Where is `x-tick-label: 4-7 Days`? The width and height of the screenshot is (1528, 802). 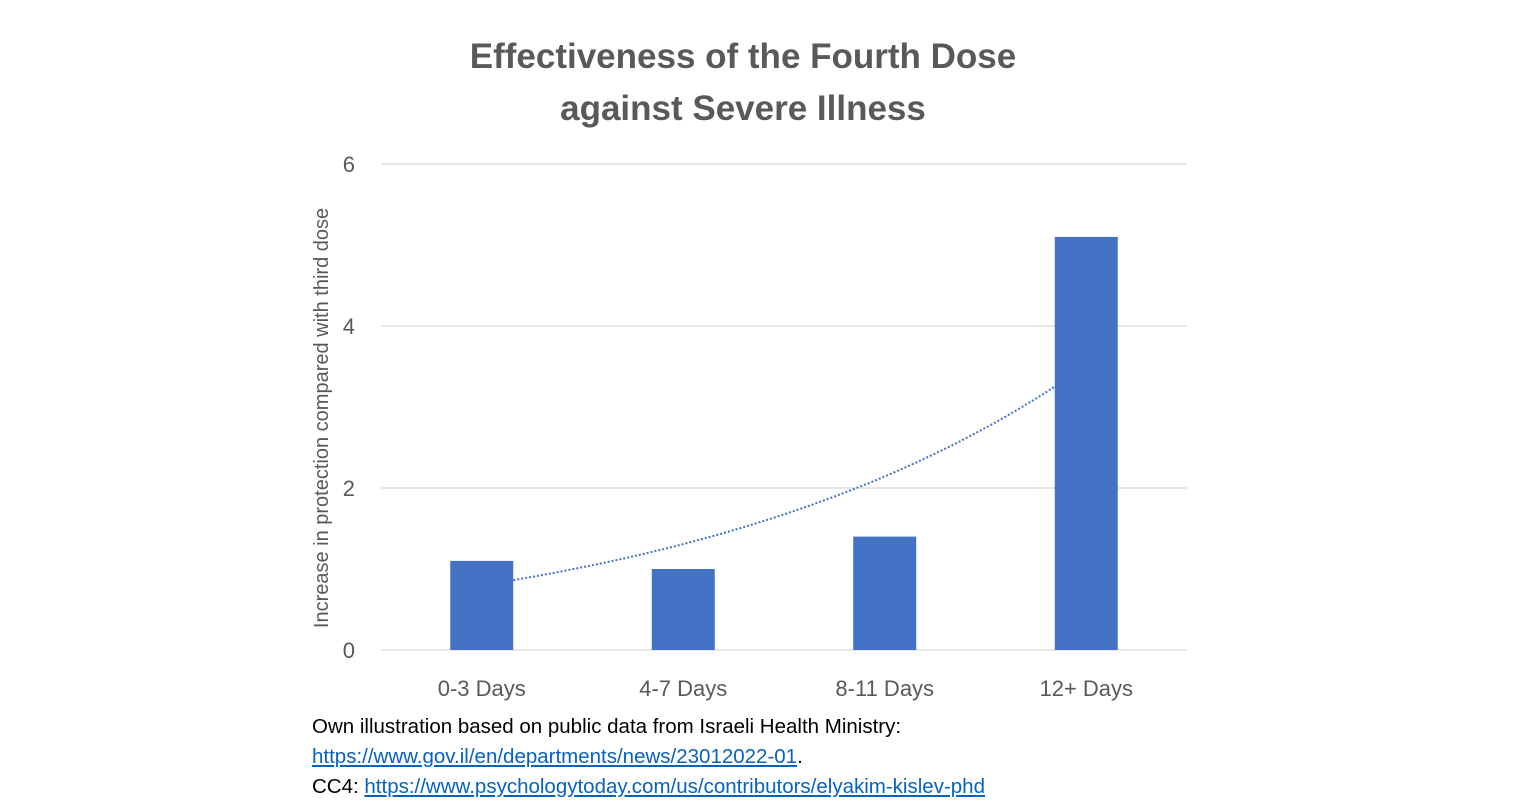 x-tick-label: 4-7 Days is located at coordinates (683, 688).